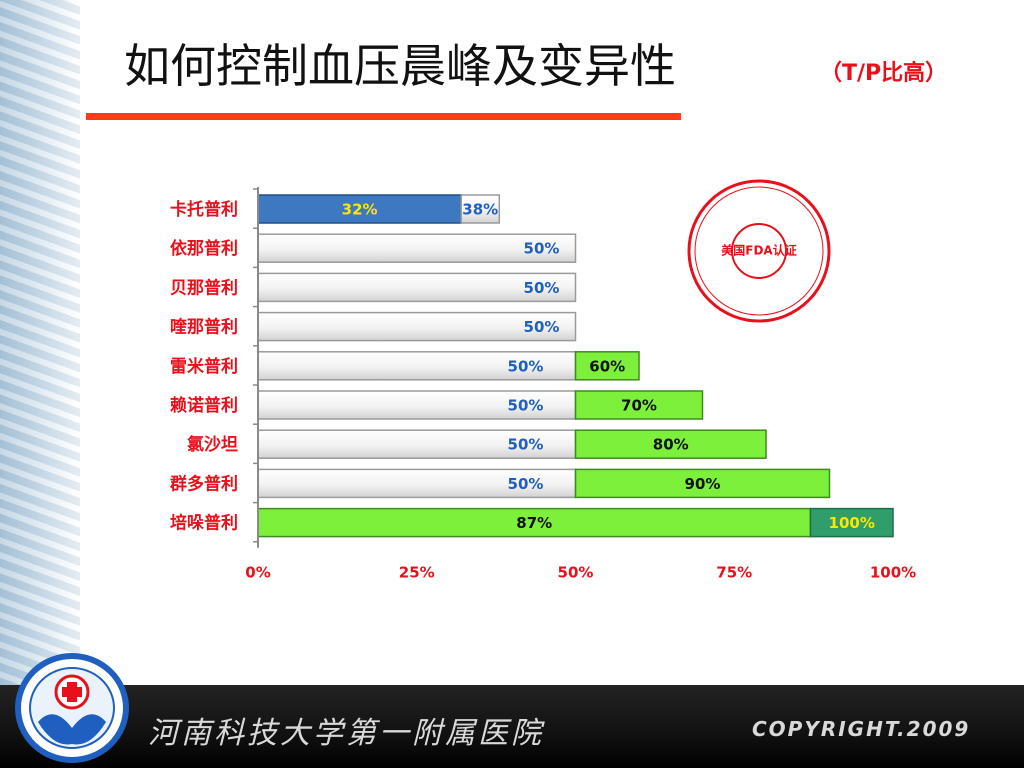 Image resolution: width=1024 pixels, height=768 pixels. I want to click on x-tick-label: 75%, so click(734, 573).